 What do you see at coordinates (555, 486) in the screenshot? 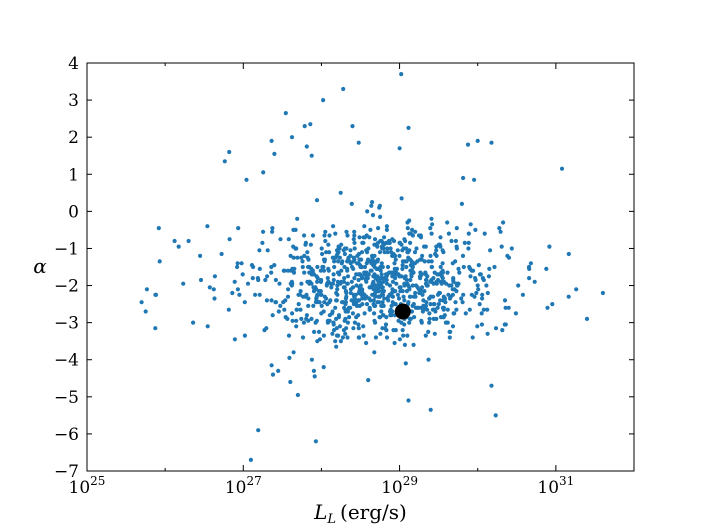
I see `x-tick-label: 1031` at bounding box center [555, 486].